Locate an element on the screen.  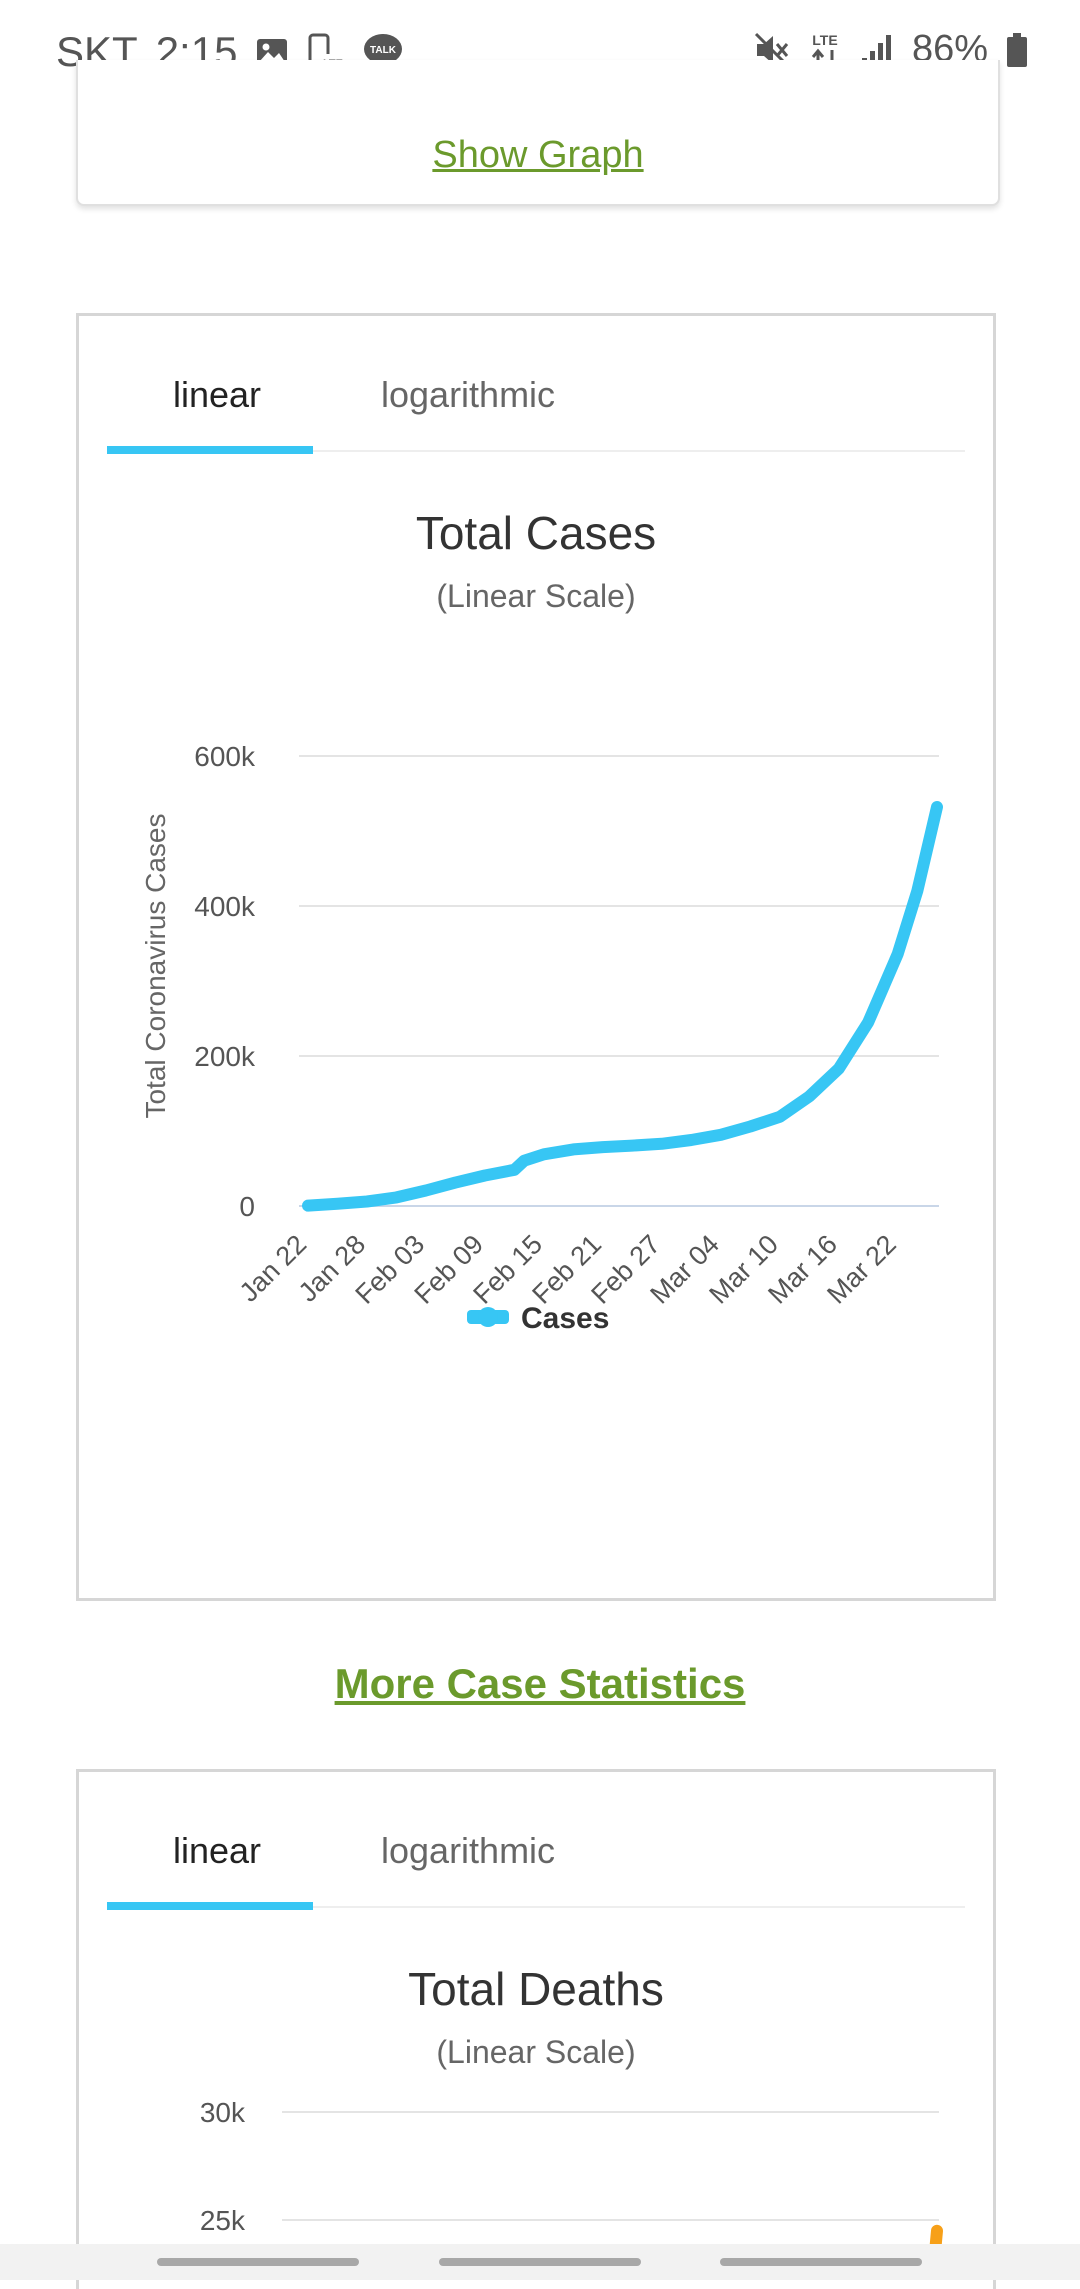
show-graph-link: Show Graph is located at coordinates (538, 155).